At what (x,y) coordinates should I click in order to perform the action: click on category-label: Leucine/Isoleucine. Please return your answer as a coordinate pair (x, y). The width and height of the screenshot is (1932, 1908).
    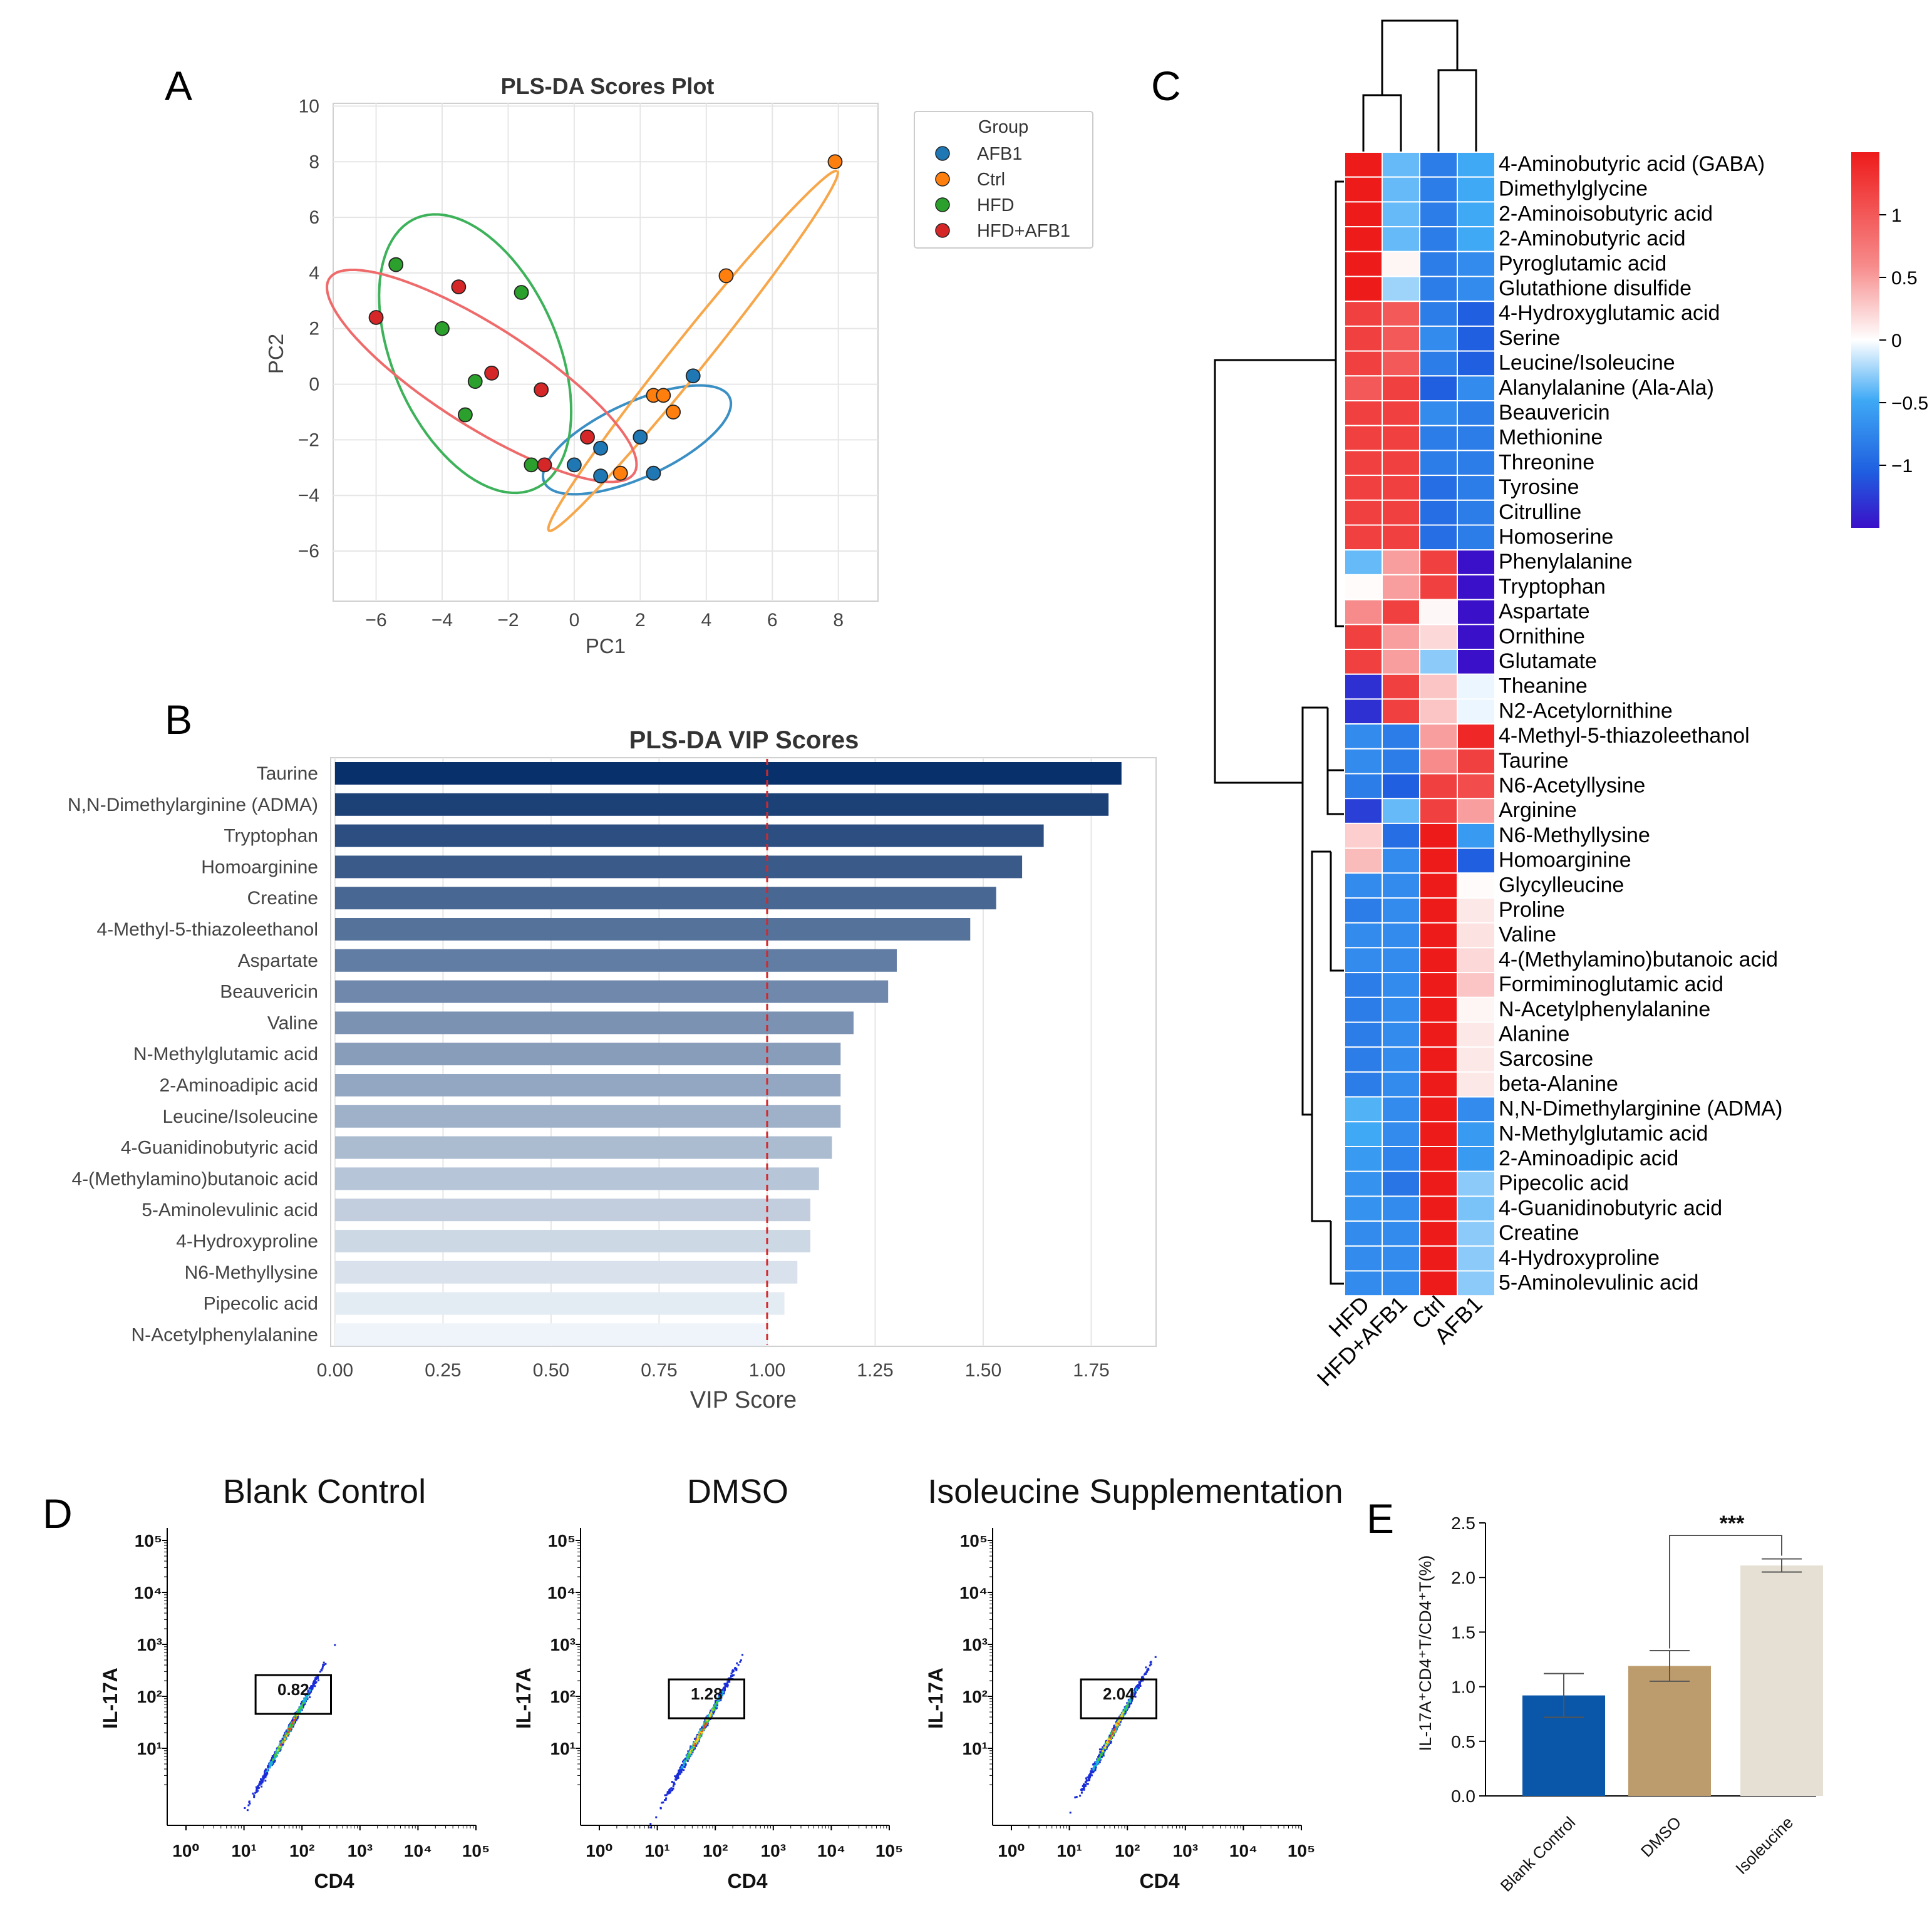
    Looking at the image, I should click on (240, 1117).